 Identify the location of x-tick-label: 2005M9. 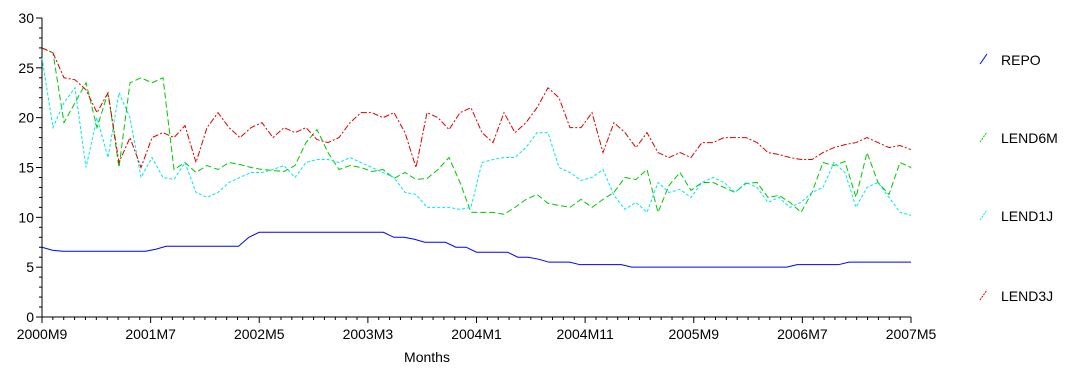
(693, 334).